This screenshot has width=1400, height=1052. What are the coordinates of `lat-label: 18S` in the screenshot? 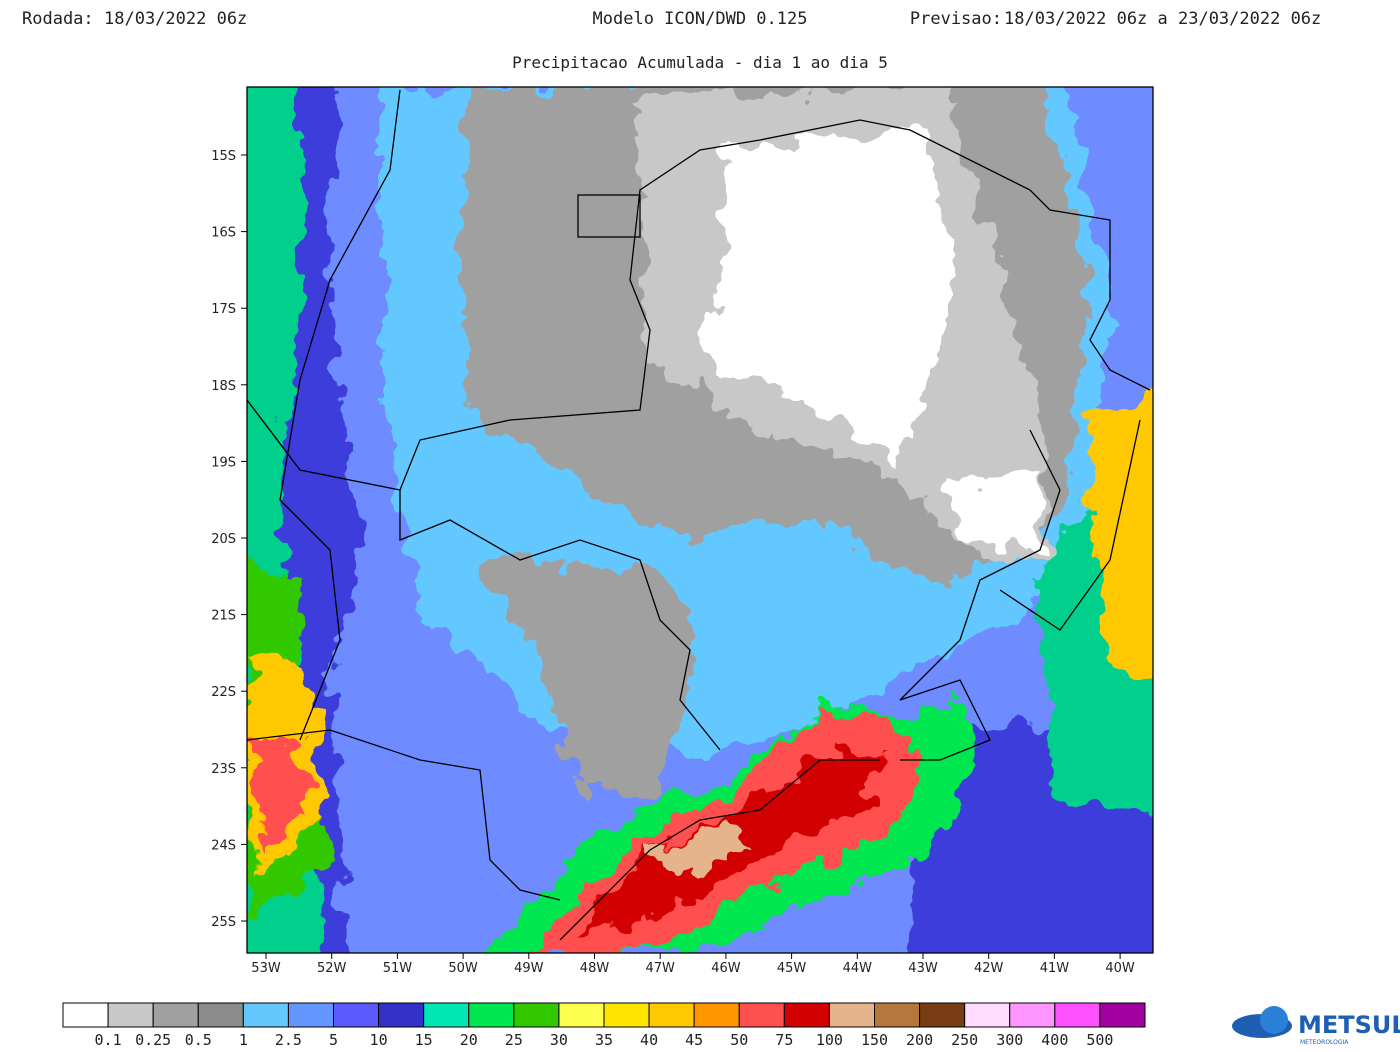 It's located at (223, 386).